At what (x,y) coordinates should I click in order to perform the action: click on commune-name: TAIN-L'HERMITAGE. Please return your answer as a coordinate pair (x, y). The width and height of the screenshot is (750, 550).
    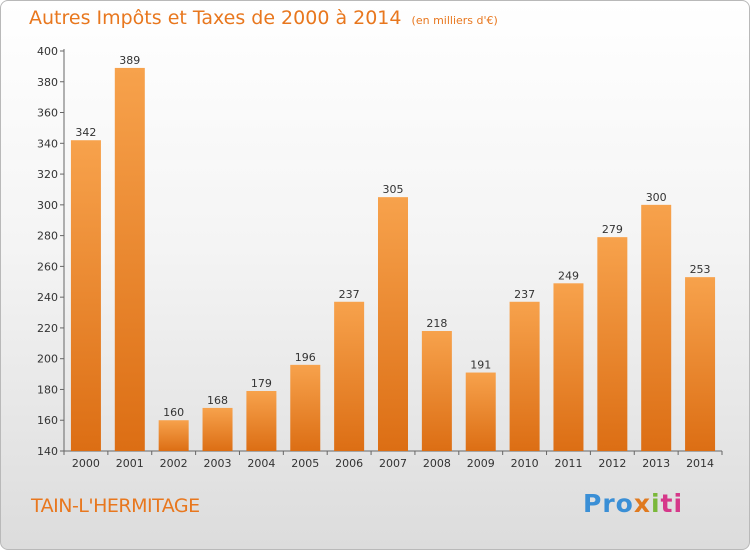
    Looking at the image, I should click on (115, 506).